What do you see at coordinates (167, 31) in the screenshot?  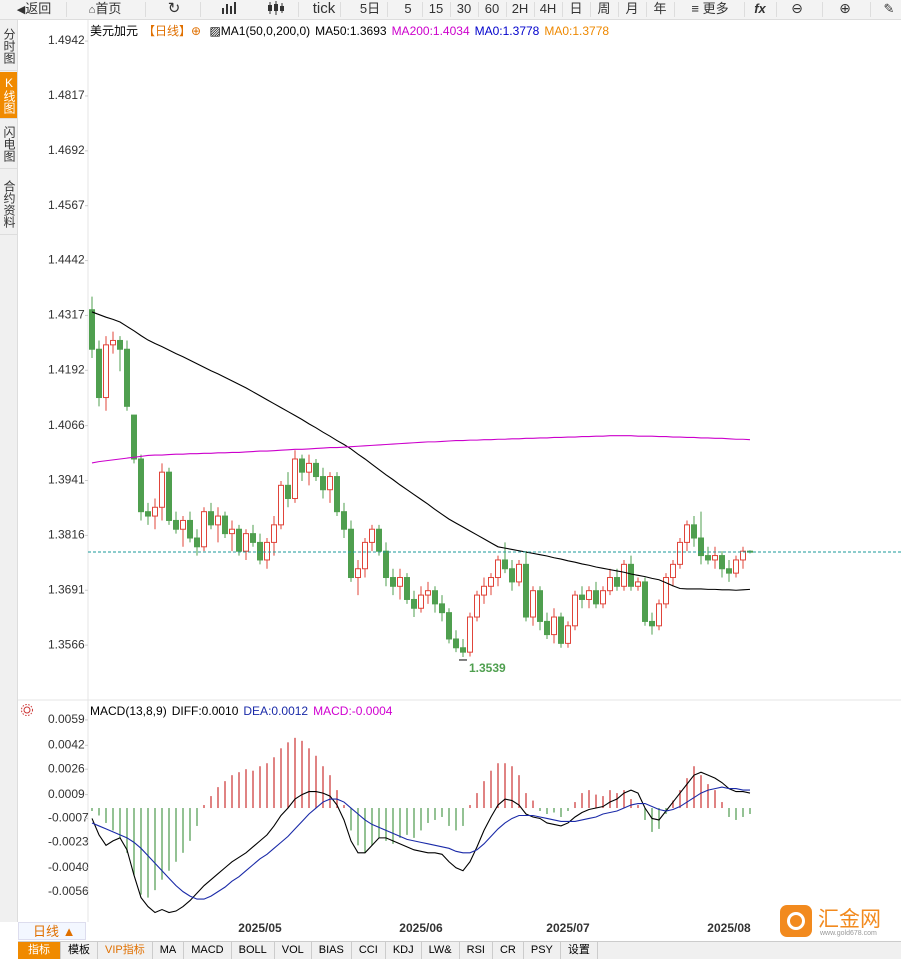 I see `period-label: 【日线】` at bounding box center [167, 31].